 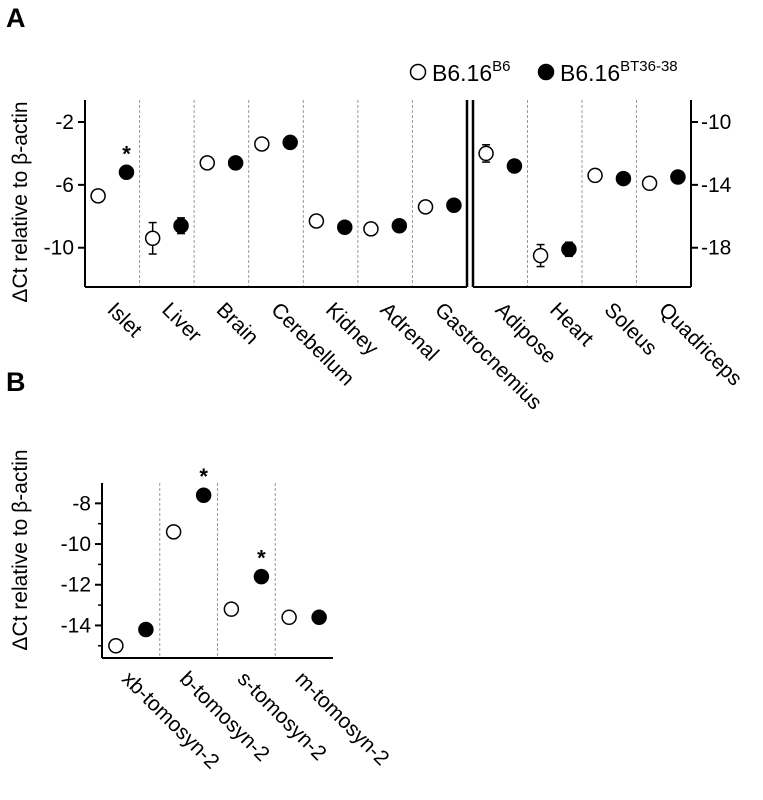 What do you see at coordinates (181, 322) in the screenshot?
I see `category-label: Liver` at bounding box center [181, 322].